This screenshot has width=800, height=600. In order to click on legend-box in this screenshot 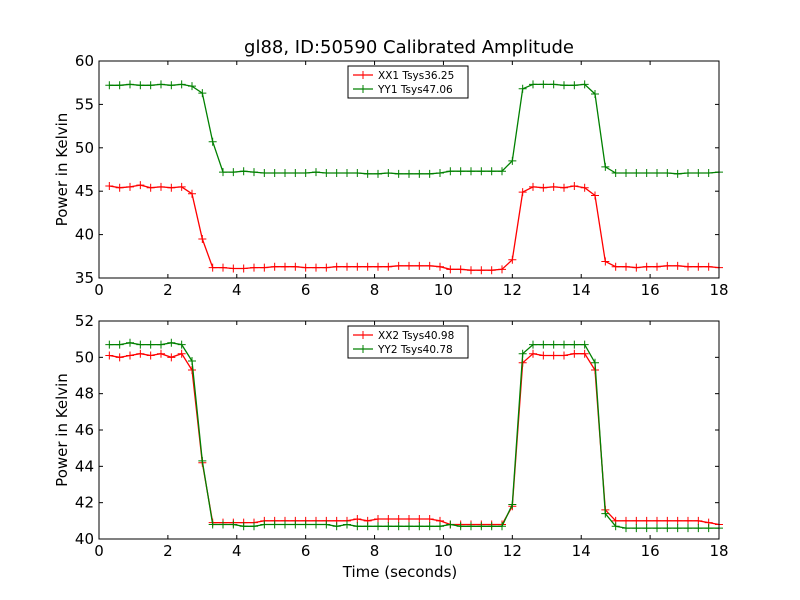, I will do `click(408, 82)`.